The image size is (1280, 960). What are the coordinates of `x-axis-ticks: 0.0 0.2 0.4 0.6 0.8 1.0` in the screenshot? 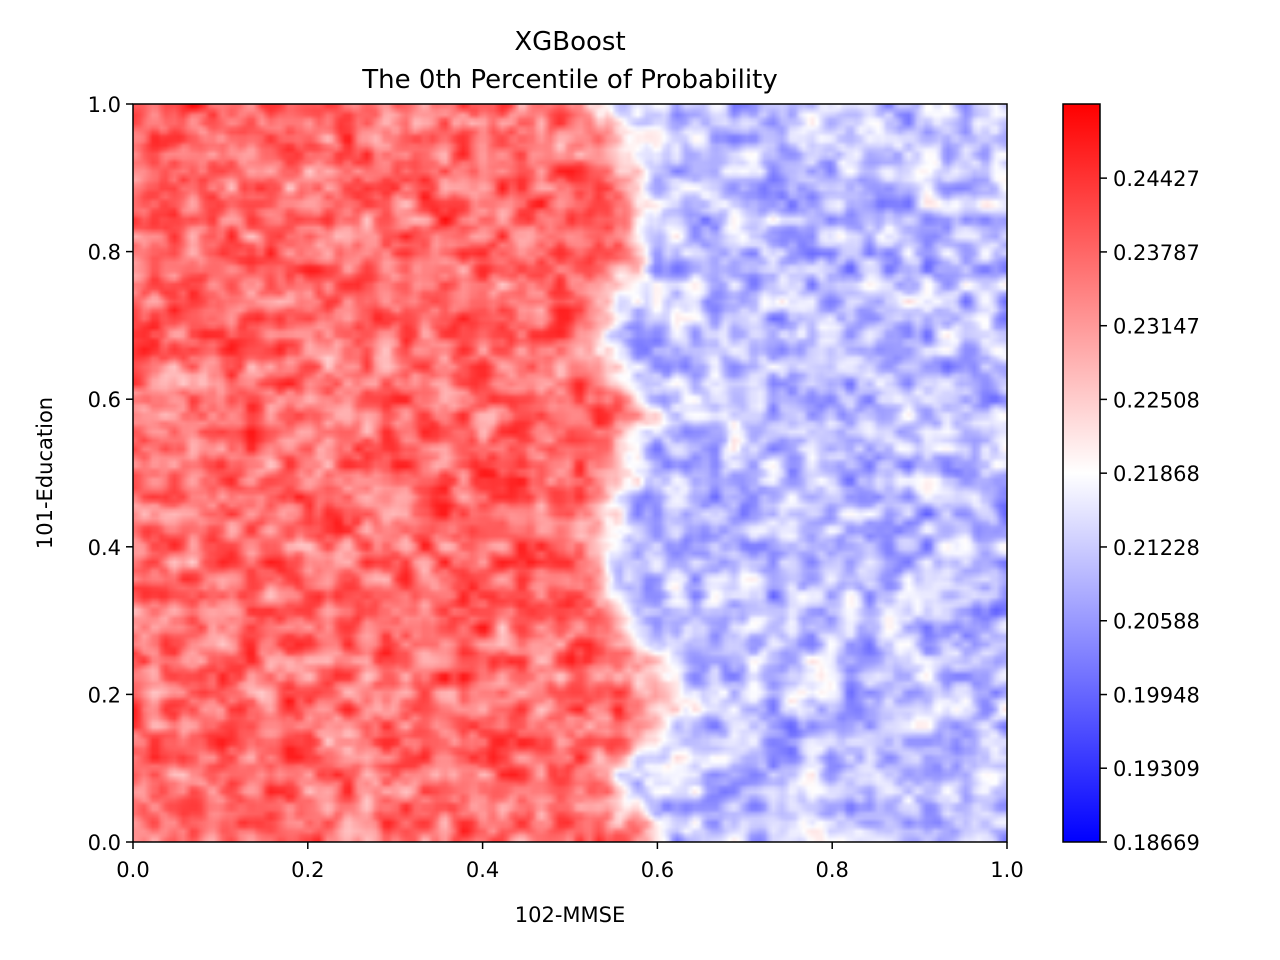 It's located at (570, 862).